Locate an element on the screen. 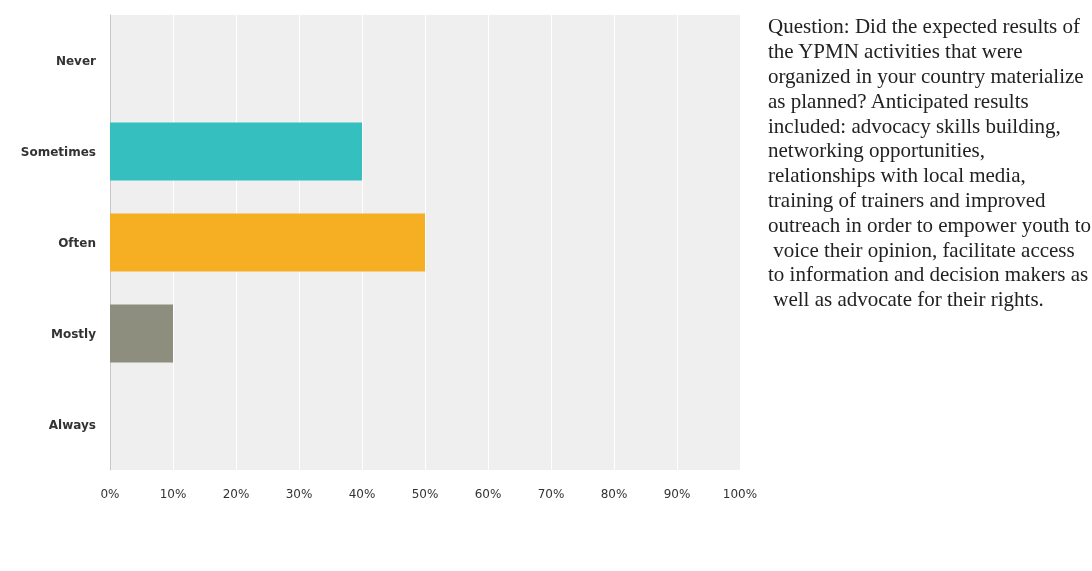  x-tick-label: 50% is located at coordinates (425, 494).